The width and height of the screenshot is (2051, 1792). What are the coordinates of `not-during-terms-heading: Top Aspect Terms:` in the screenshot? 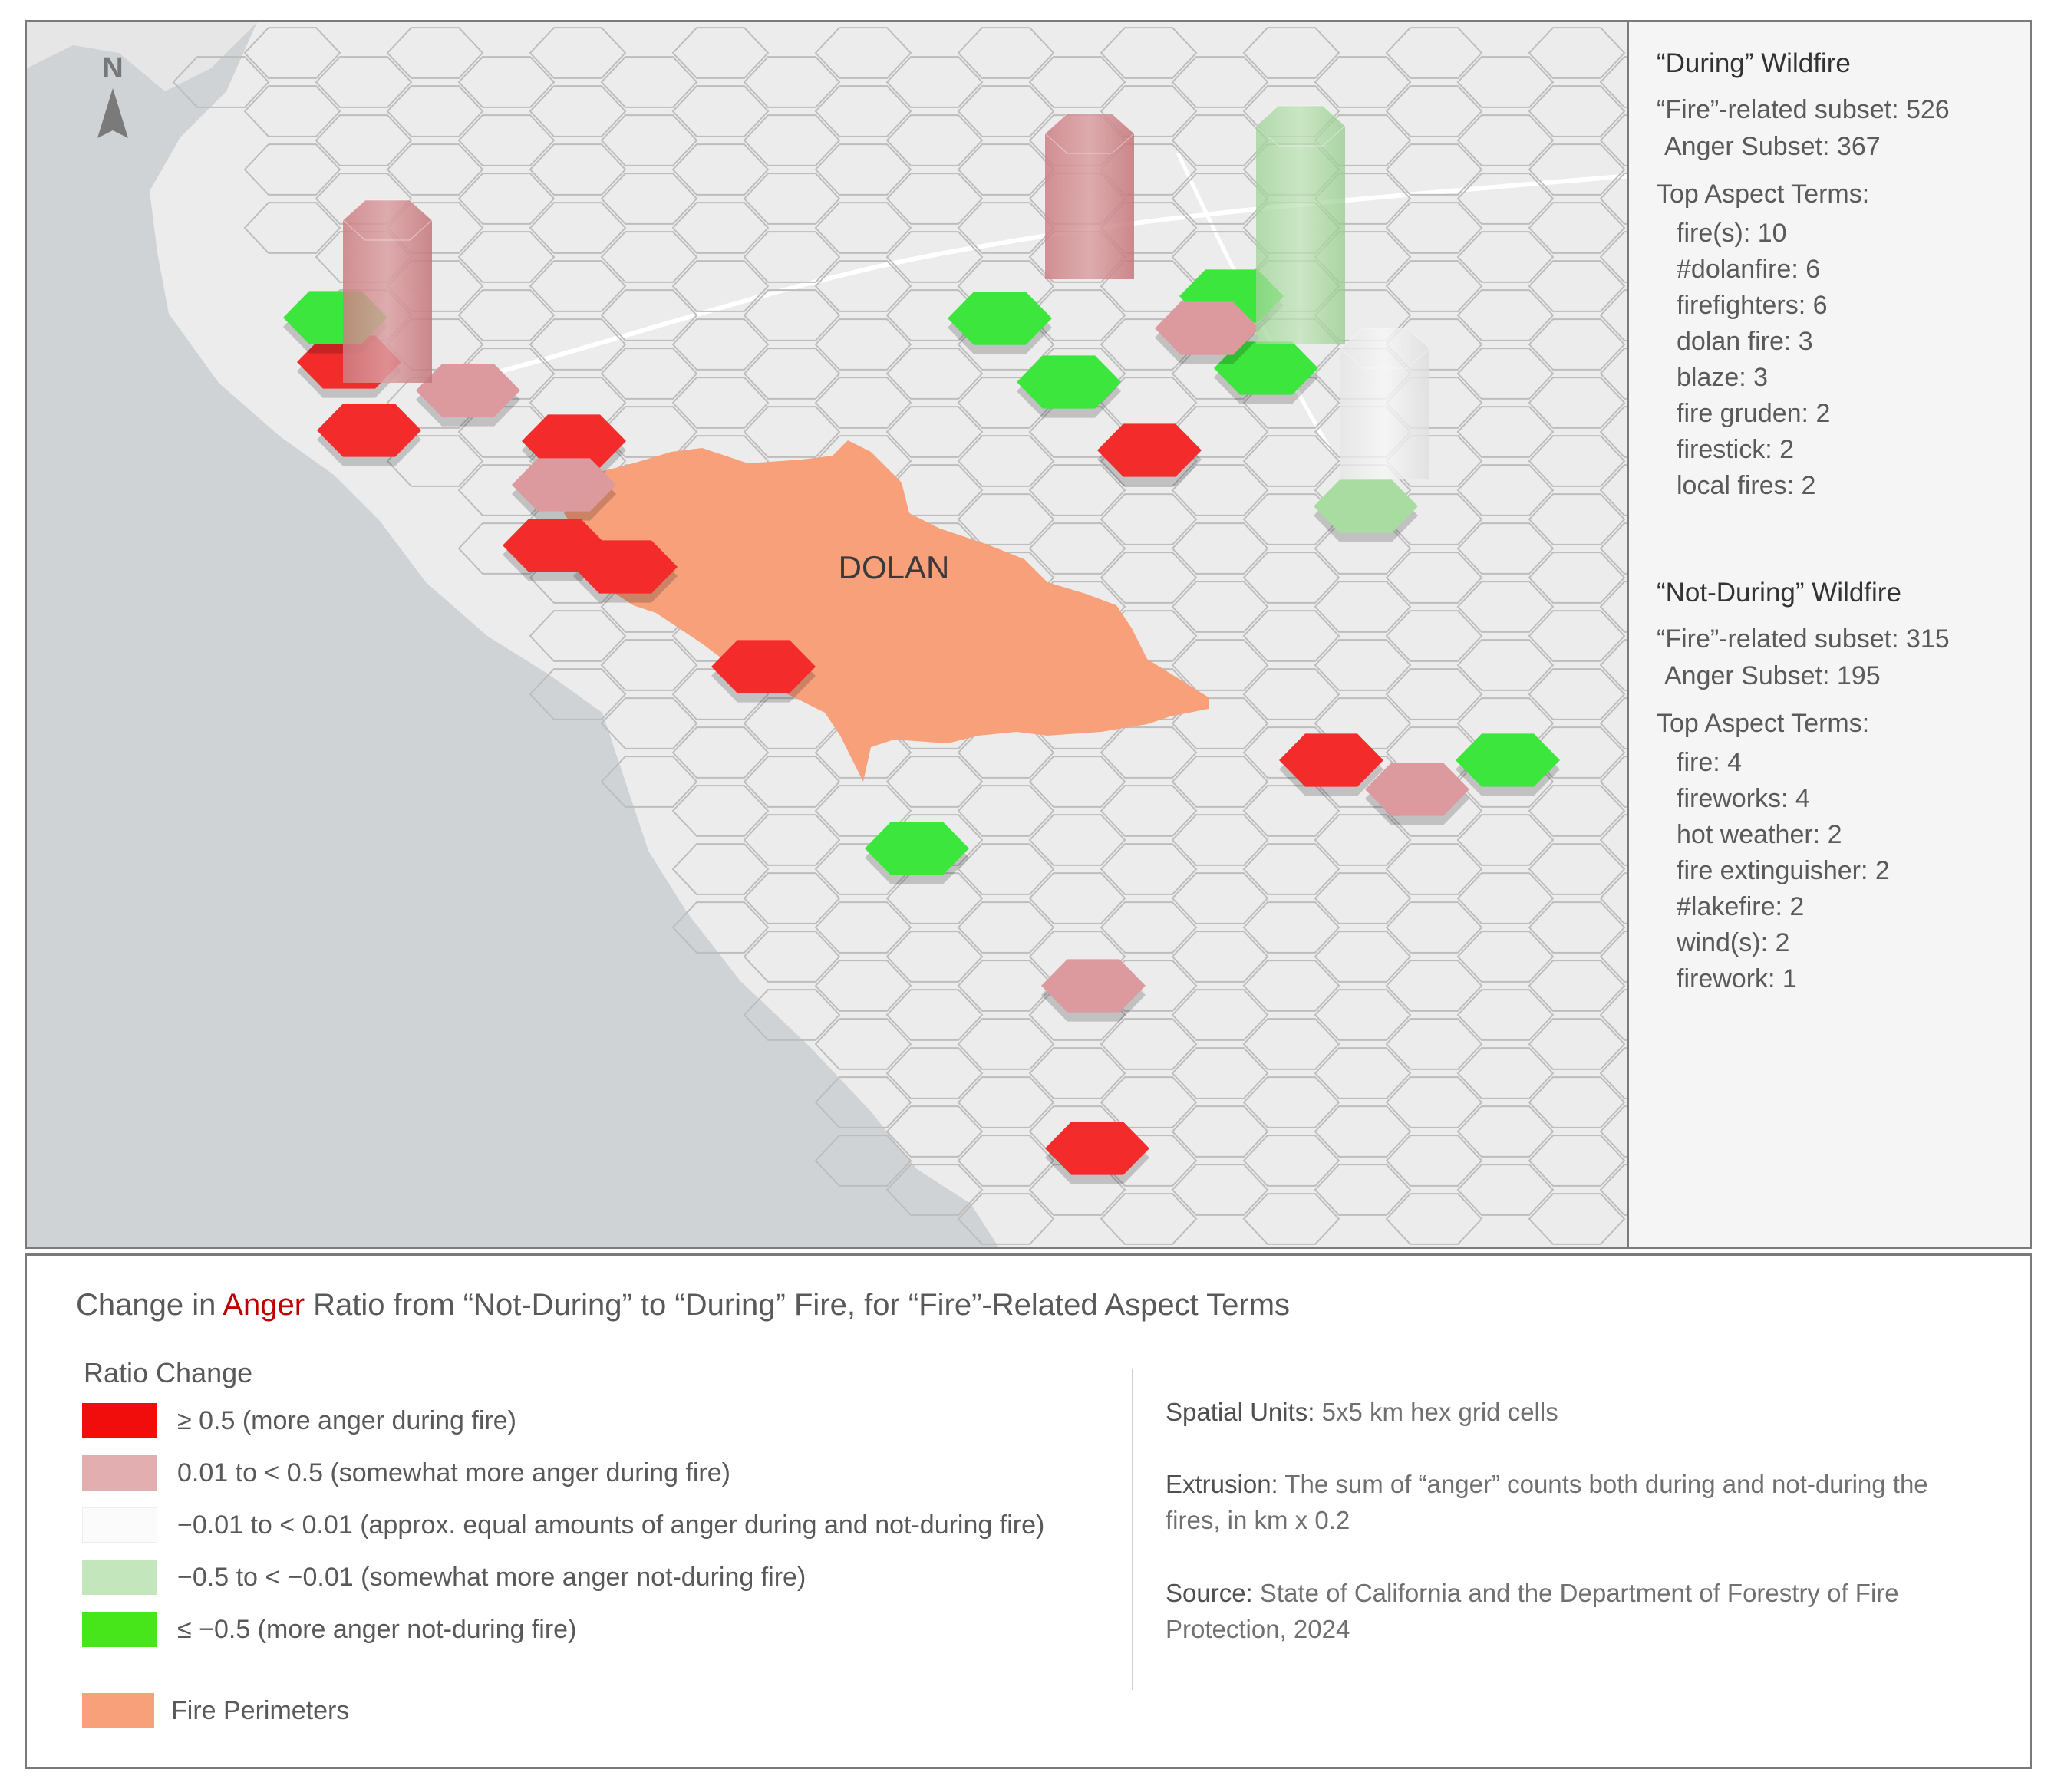 It's located at (1763, 723).